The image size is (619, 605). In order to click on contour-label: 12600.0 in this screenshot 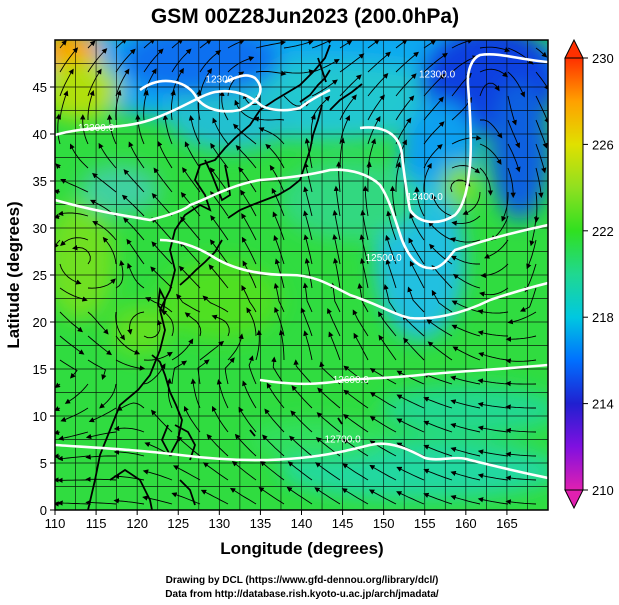, I will do `click(351, 380)`.